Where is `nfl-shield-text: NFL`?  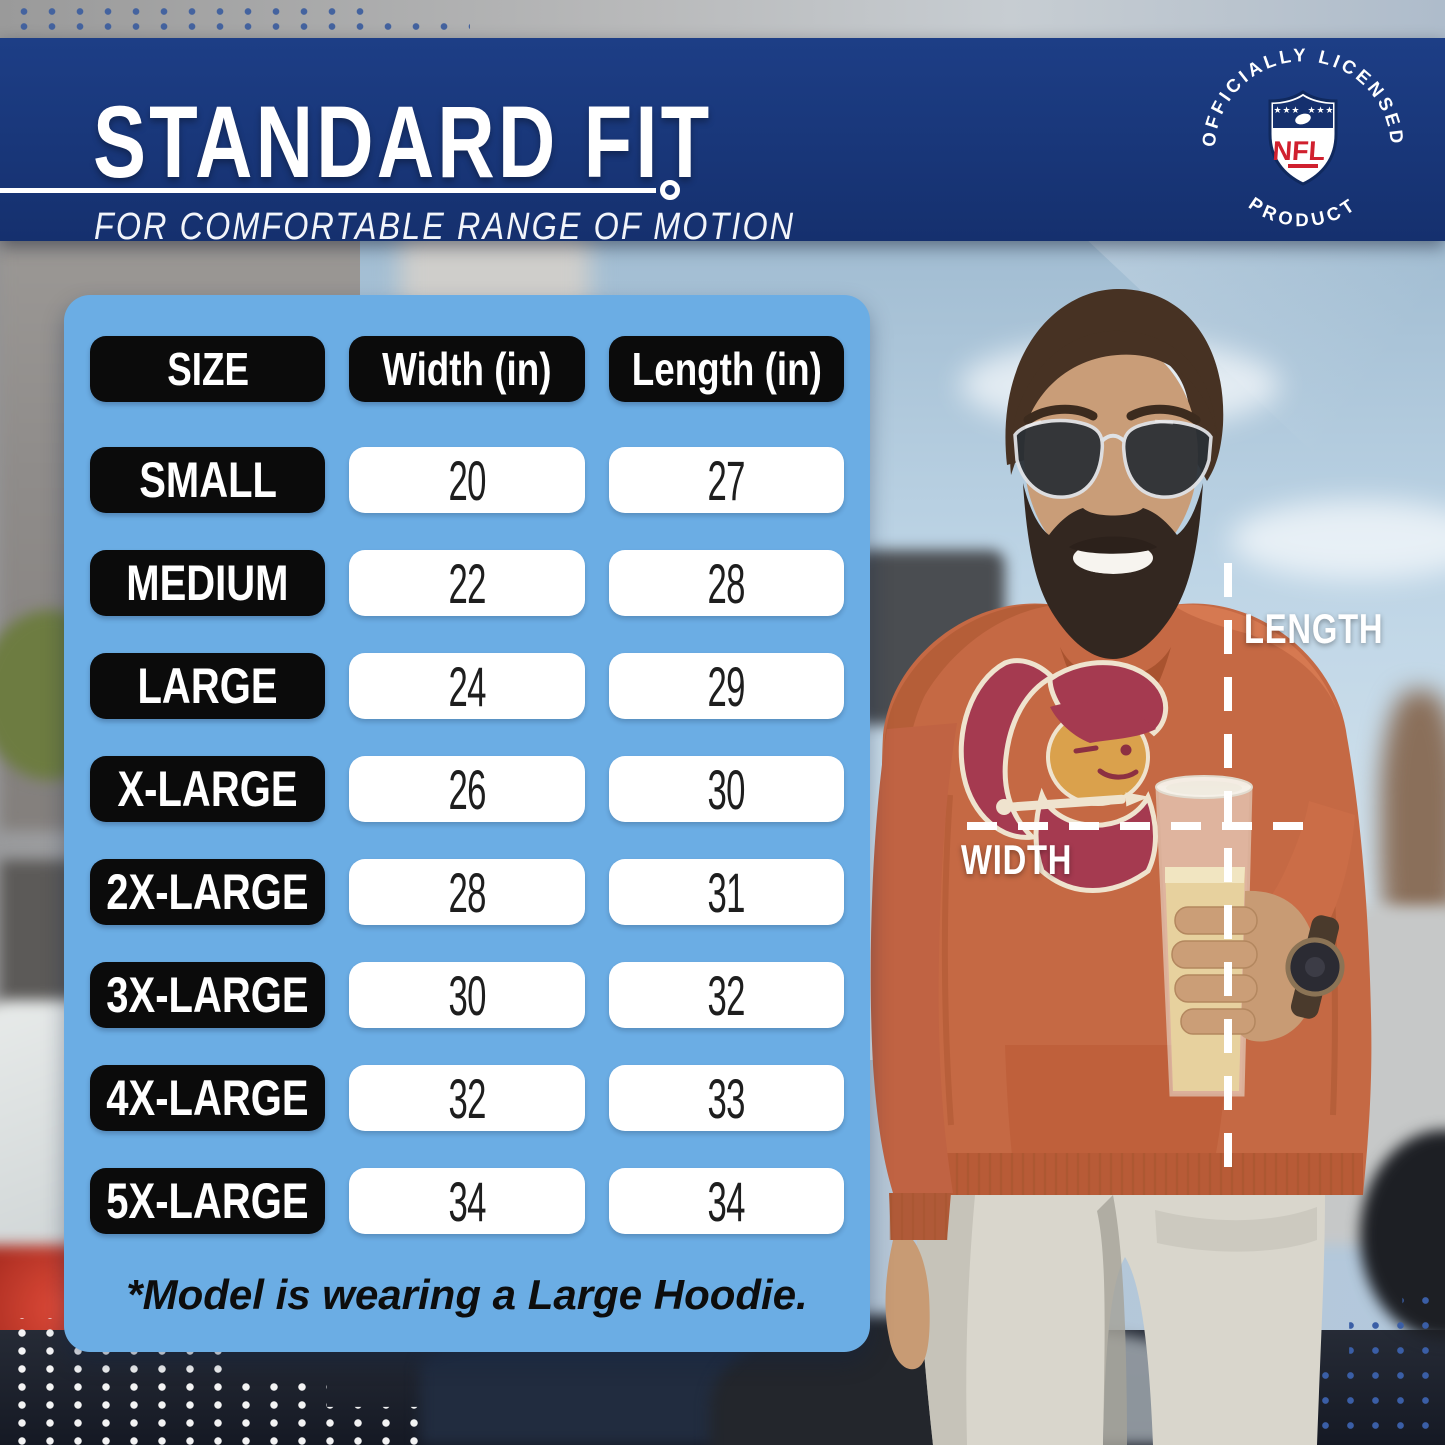
nfl-shield-text: NFL is located at coordinates (1299, 151).